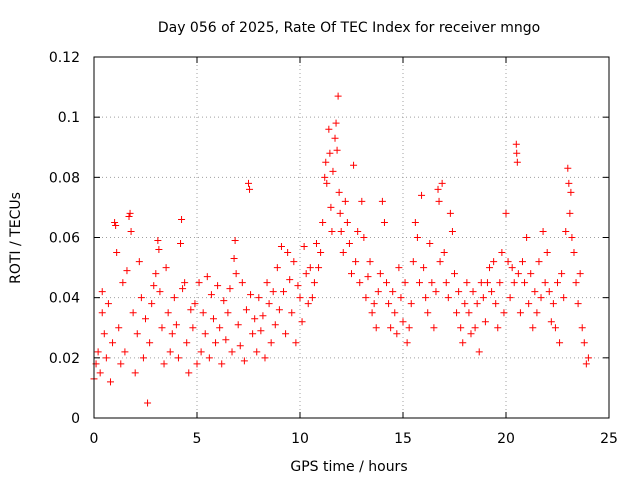 The width and height of the screenshot is (640, 480). What do you see at coordinates (69, 118) in the screenshot?
I see `y-tick-label: 0.1` at bounding box center [69, 118].